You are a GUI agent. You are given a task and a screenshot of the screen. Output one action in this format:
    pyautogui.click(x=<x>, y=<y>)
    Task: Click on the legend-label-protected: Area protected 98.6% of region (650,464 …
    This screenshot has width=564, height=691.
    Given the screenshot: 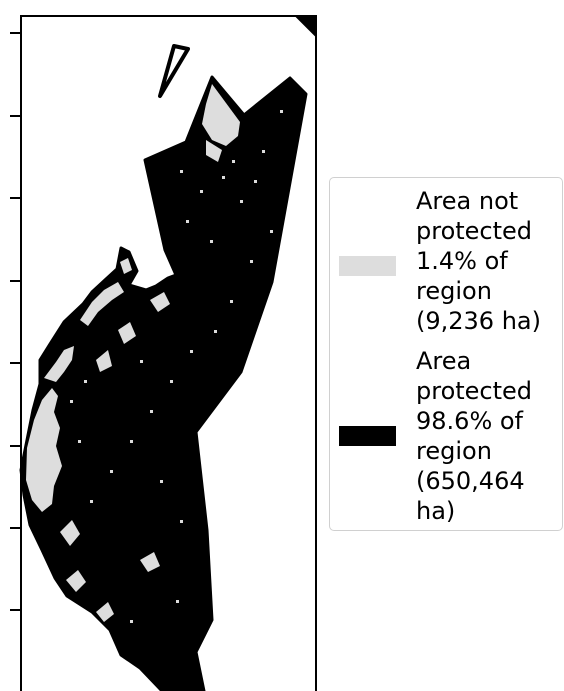 What is the action you would take?
    pyautogui.click(x=474, y=436)
    